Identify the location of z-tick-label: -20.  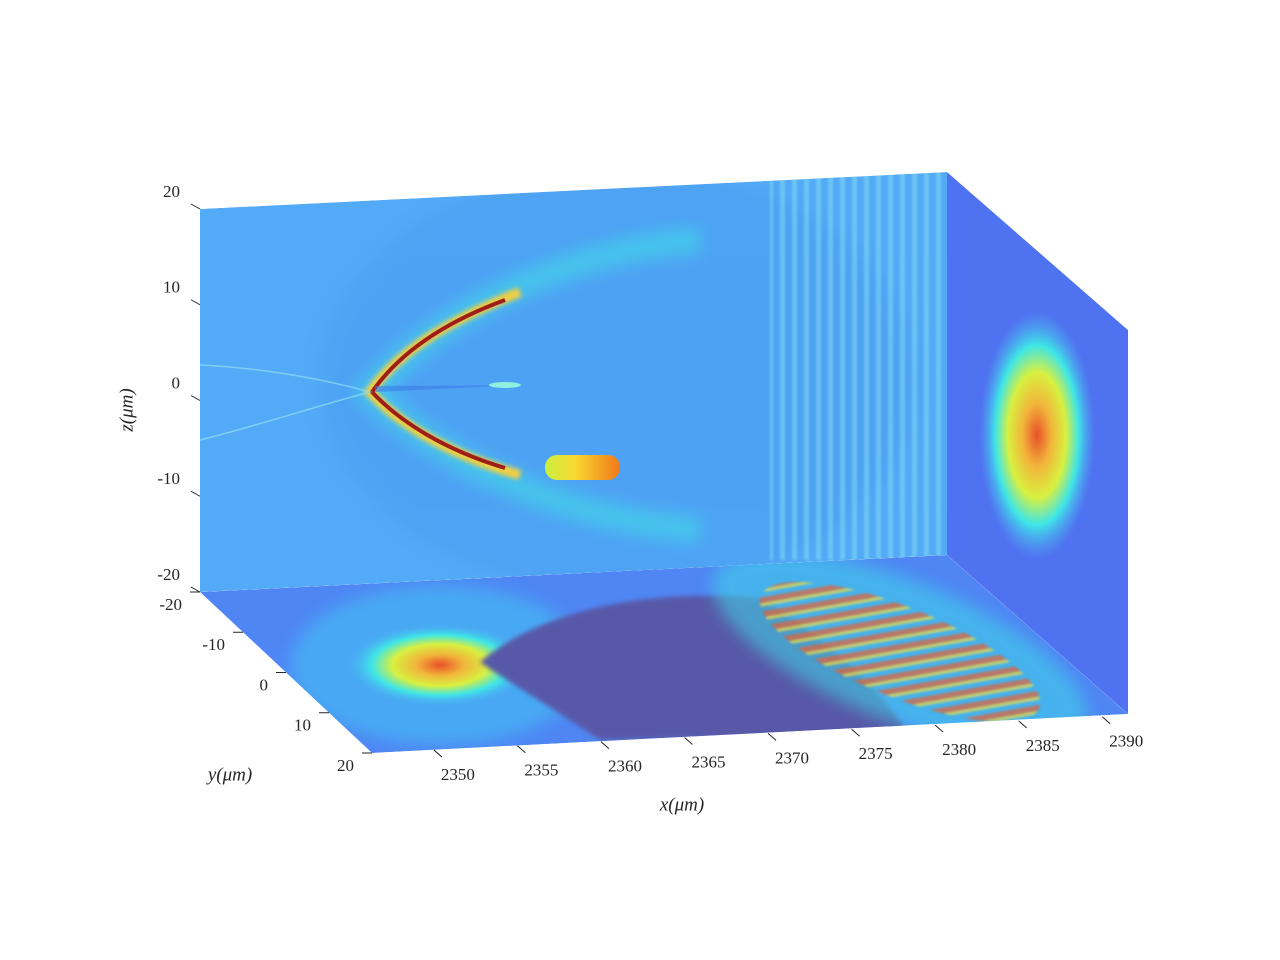
(168, 574).